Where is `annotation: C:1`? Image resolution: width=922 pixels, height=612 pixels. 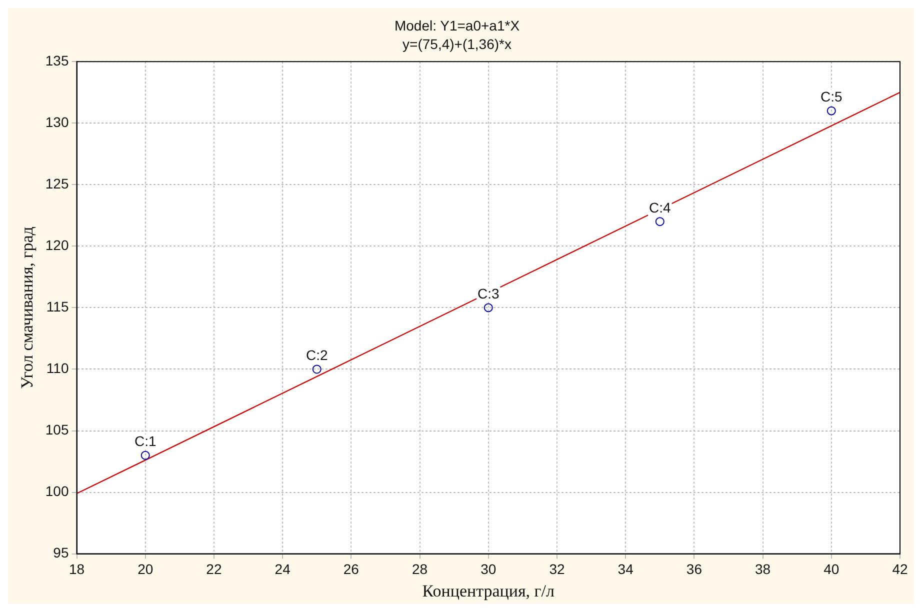 annotation: C:1 is located at coordinates (145, 441).